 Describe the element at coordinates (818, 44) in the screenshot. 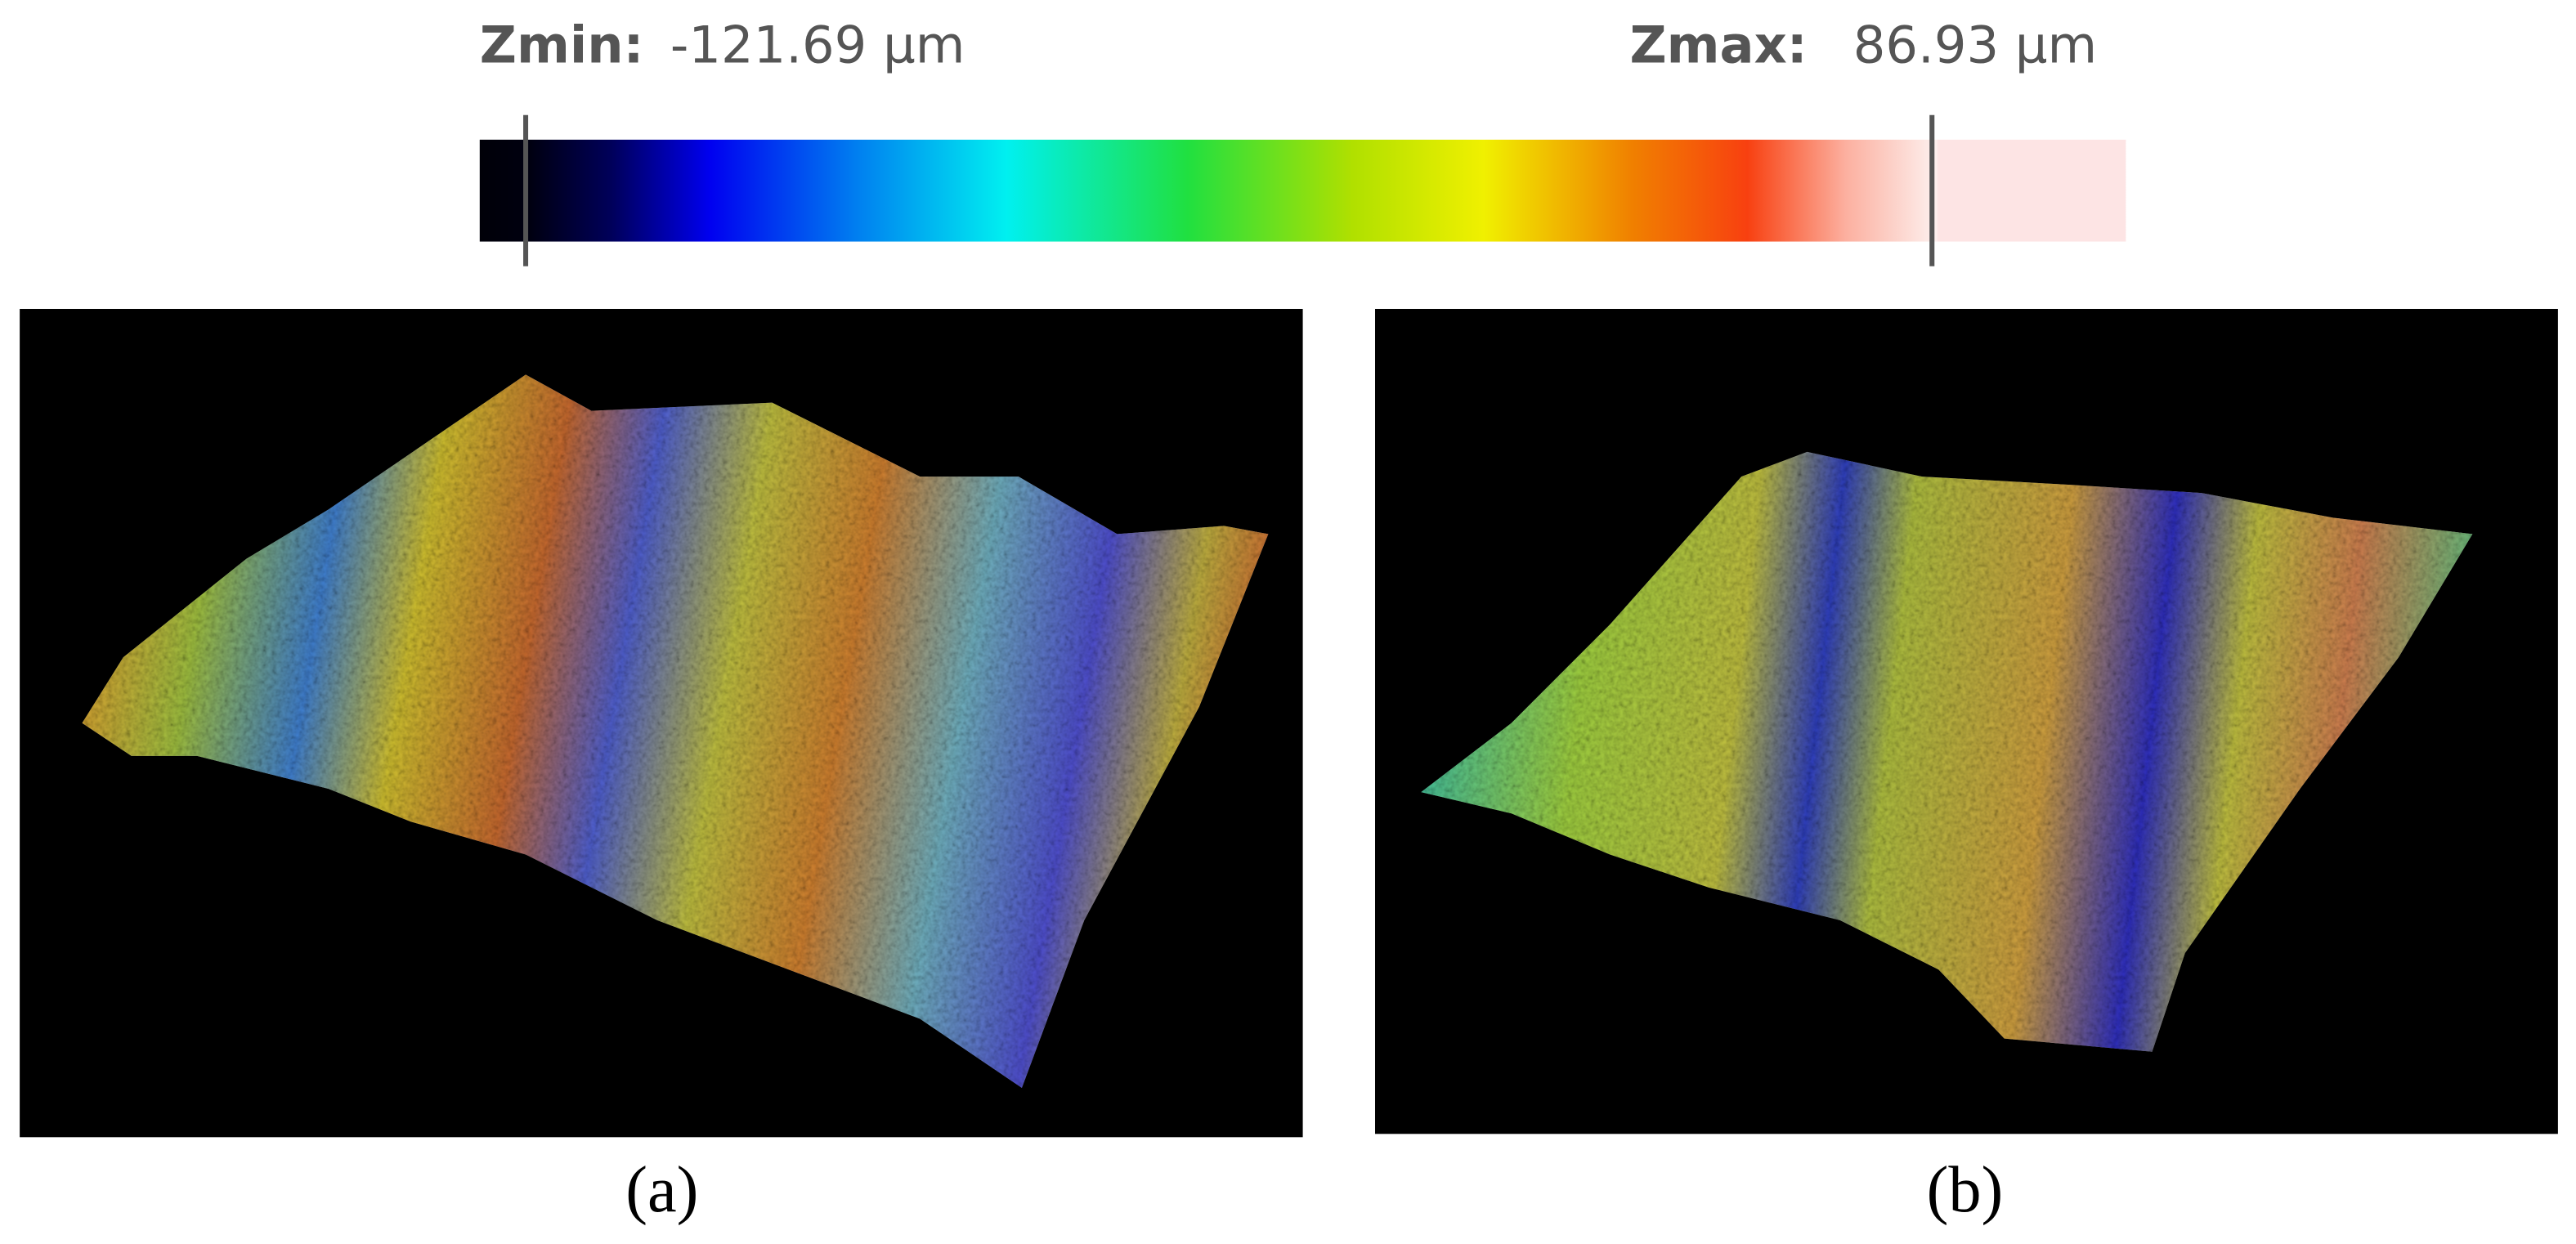

I see `zmin-value: -121.69 µm` at that location.